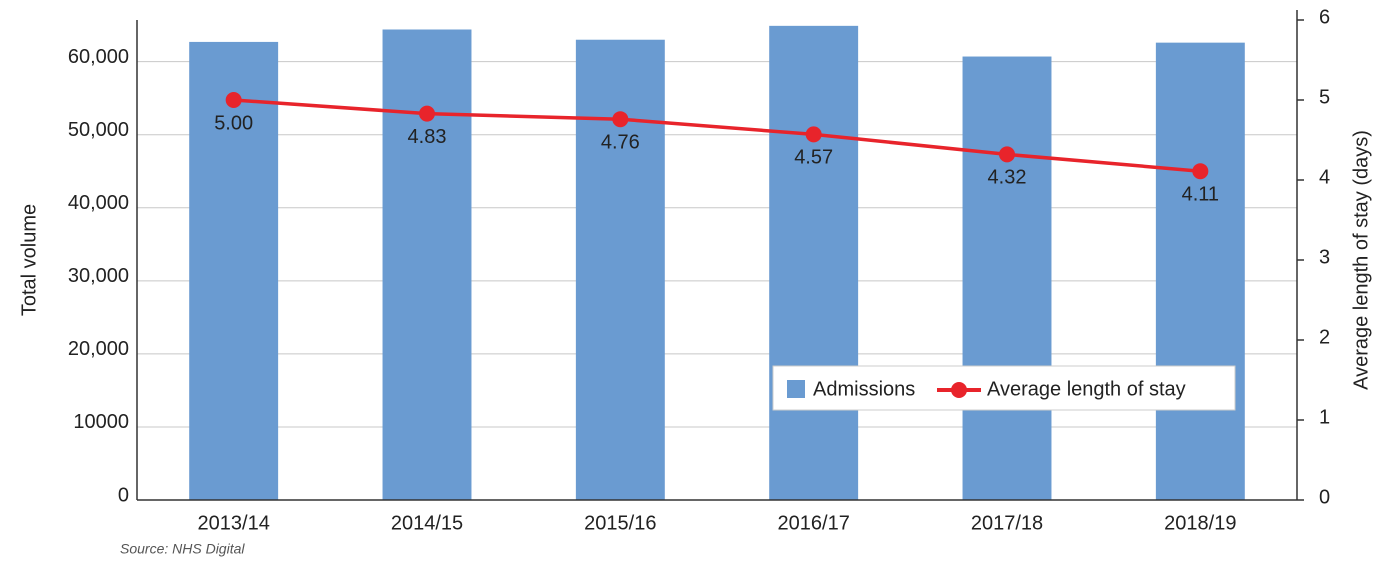 The height and width of the screenshot is (564, 1387). I want to click on y-tick-label: 0, so click(123, 495).